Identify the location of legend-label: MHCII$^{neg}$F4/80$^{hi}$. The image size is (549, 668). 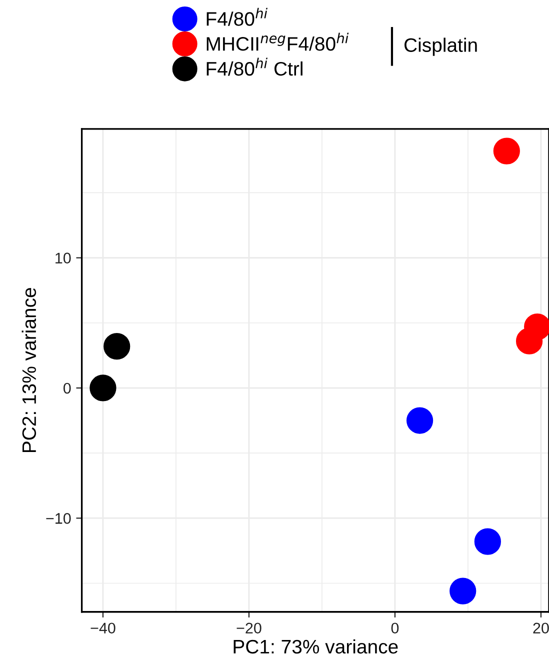
(277, 41).